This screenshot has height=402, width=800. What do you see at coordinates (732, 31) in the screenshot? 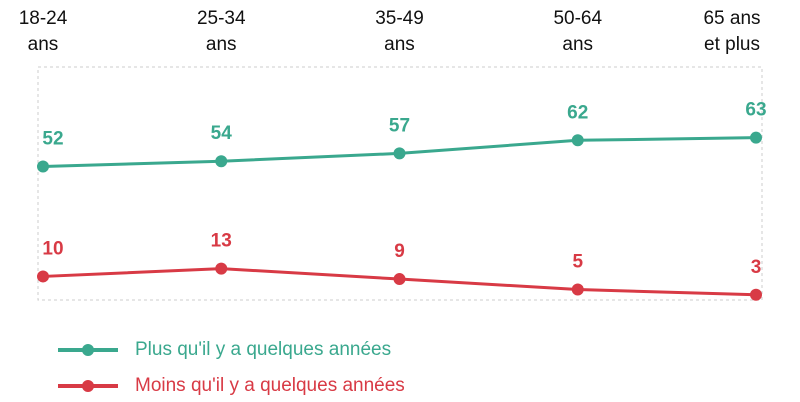
I see `x-tick-label: 65 ans et plus` at bounding box center [732, 31].